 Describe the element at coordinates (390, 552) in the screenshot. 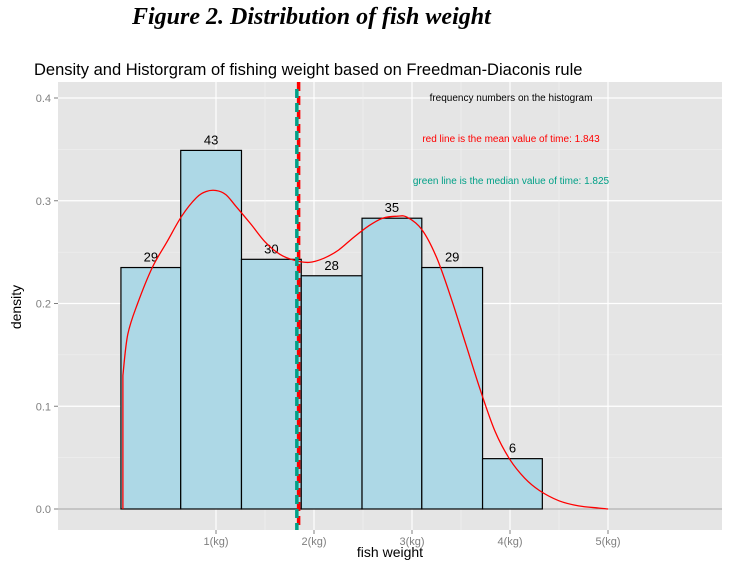

I see `x-axis-title: fish weight` at that location.